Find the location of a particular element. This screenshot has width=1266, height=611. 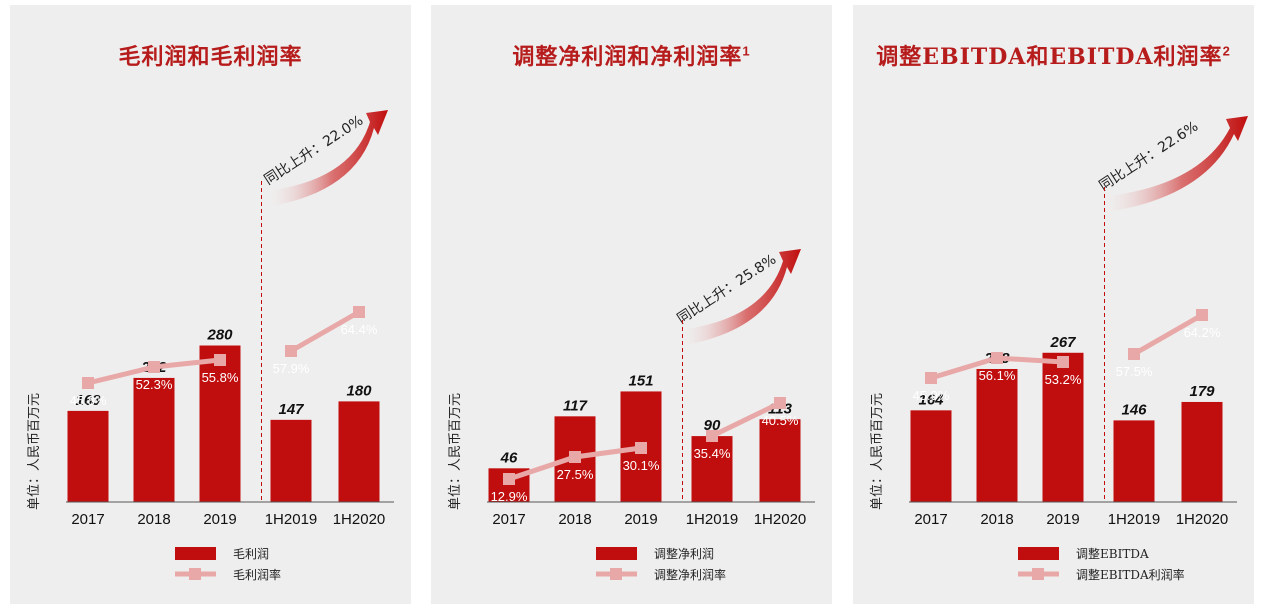

legend-line-label: 调整净利润率 is located at coordinates (690, 574).